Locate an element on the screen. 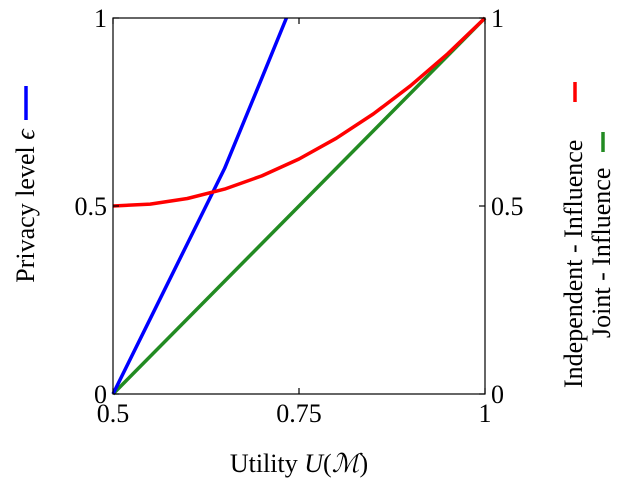  y-tick-label-left: 1 is located at coordinates (100, 18).